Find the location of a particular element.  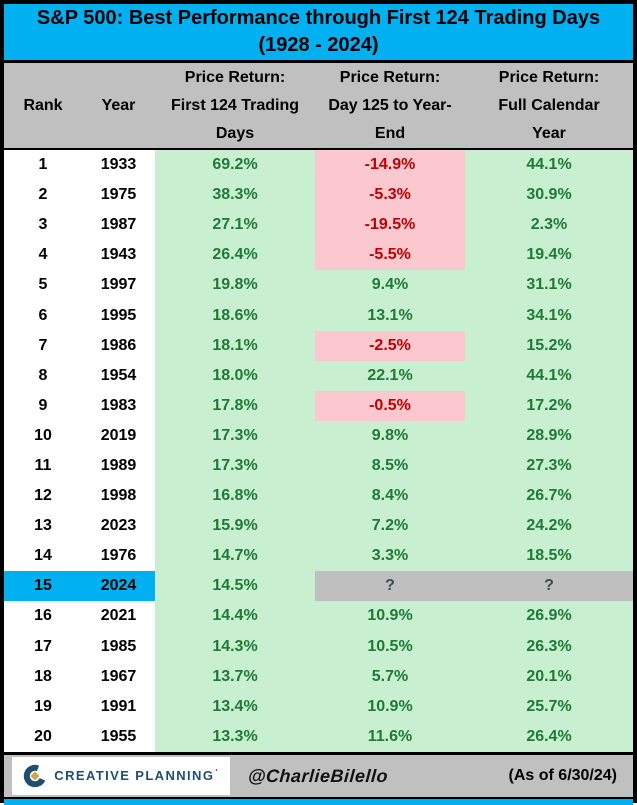

table-row: 16 2021 14.4% 10.9% 26.9% is located at coordinates (318, 616).